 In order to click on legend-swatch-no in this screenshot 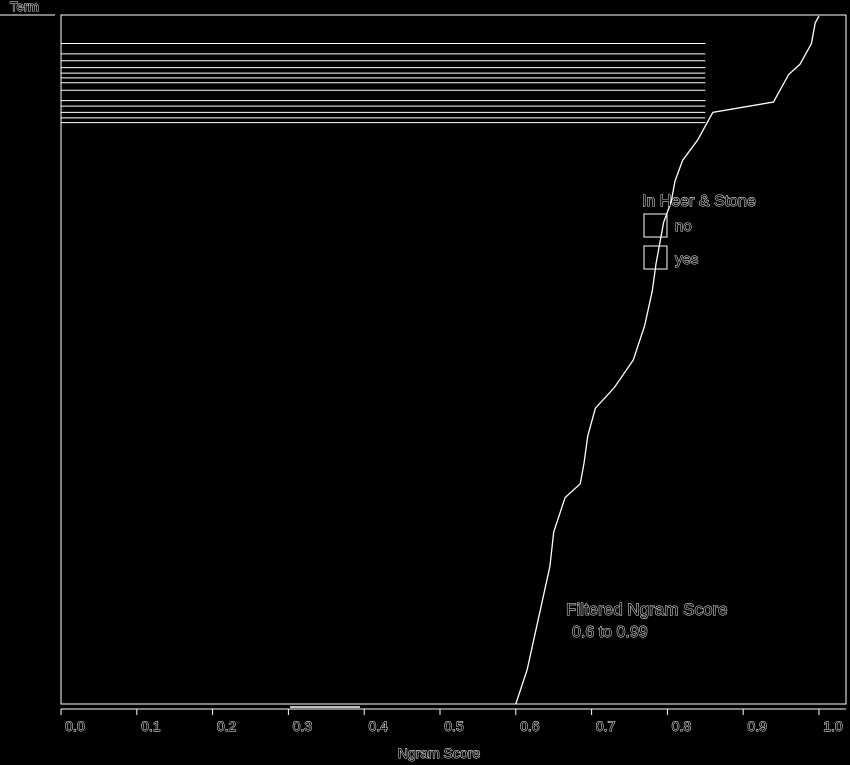, I will do `click(655, 225)`.